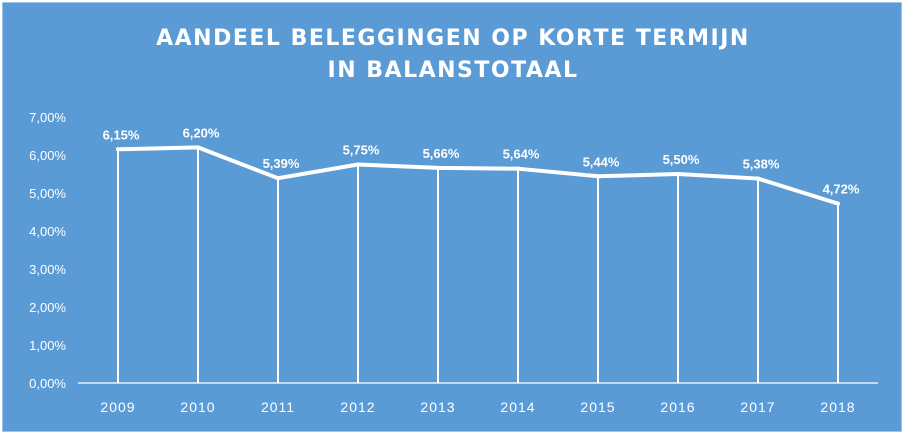  Describe the element at coordinates (47, 345) in the screenshot. I see `y-tick-label: 1,00%` at that location.